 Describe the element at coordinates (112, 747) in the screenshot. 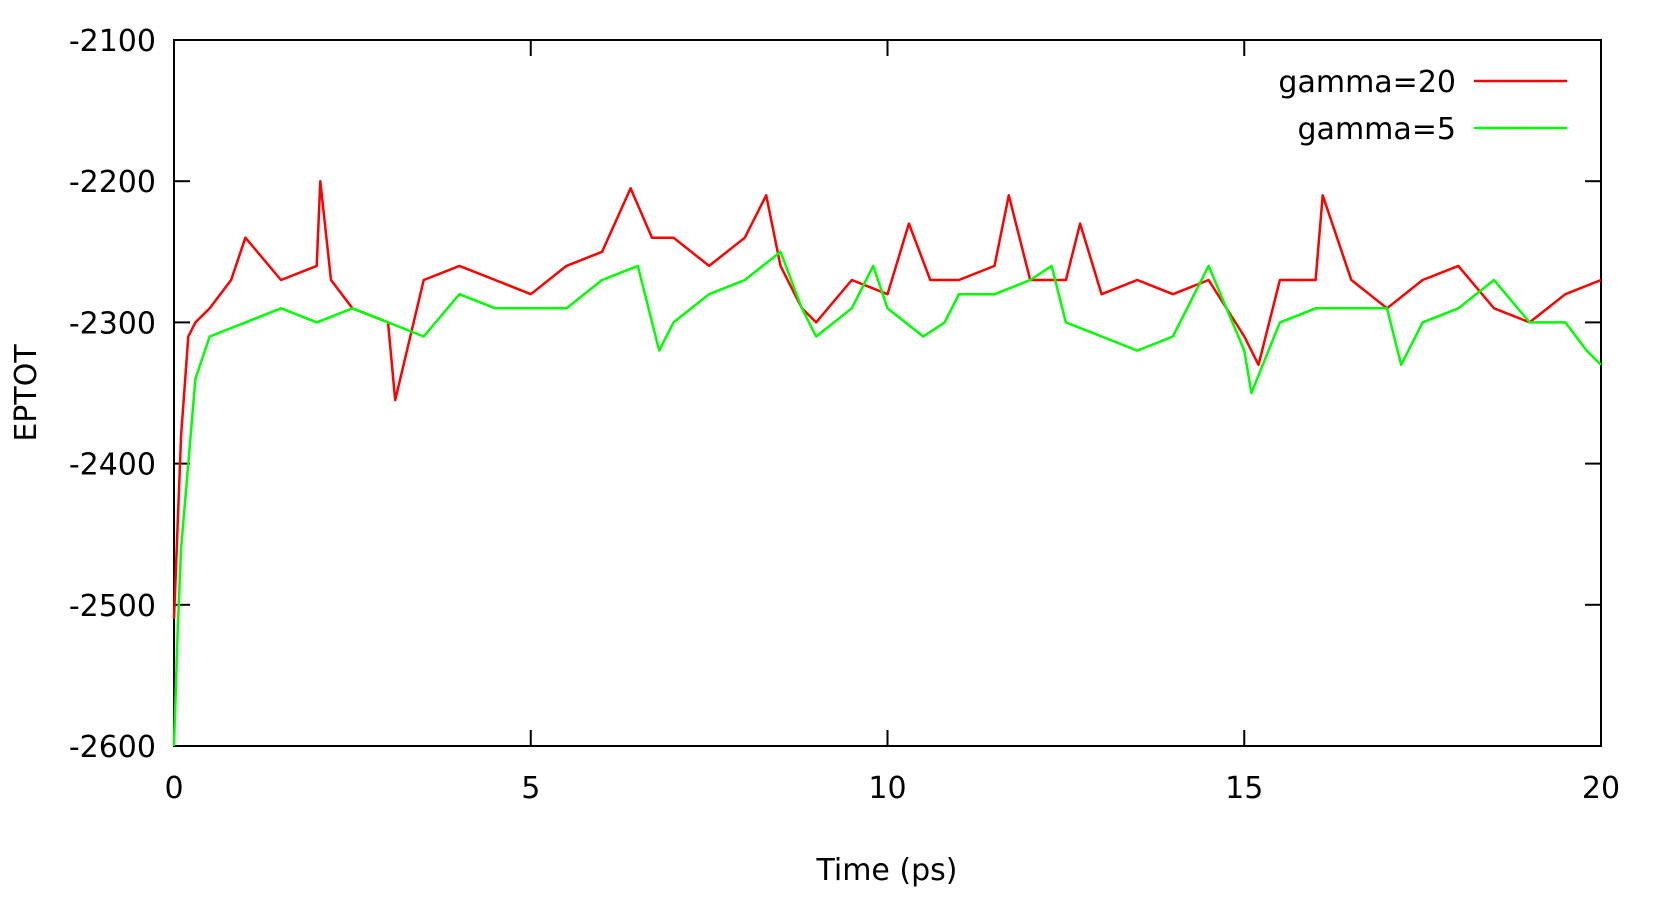

I see `y-tick-label: -2600` at that location.